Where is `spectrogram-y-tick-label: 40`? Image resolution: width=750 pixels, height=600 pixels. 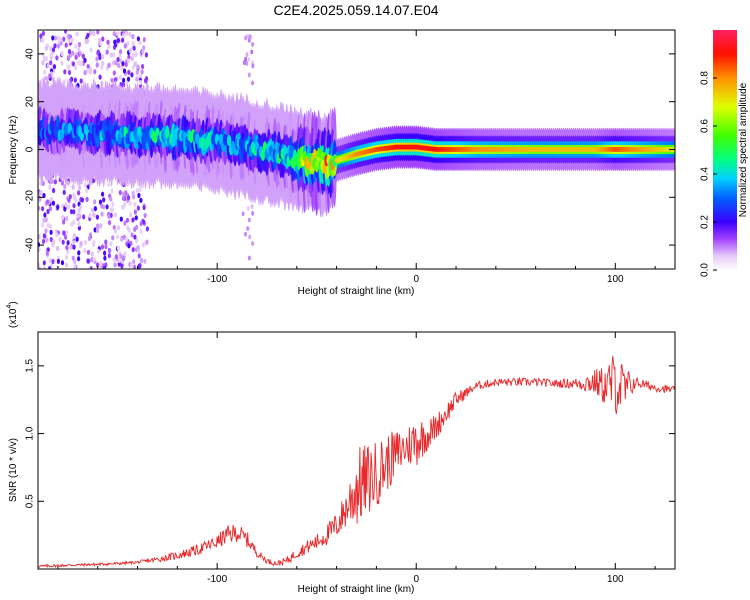 spectrogram-y-tick-label: 40 is located at coordinates (30, 54).